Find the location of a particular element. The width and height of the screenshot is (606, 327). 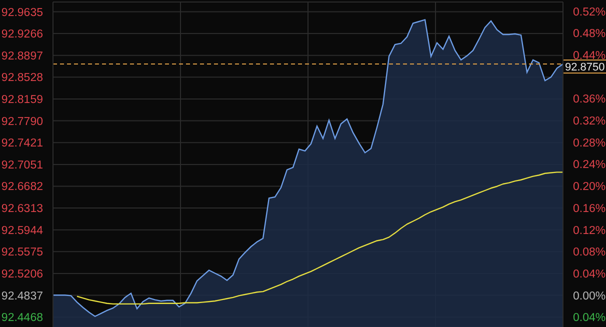

y2-tick-label: 0.00% is located at coordinates (589, 296).